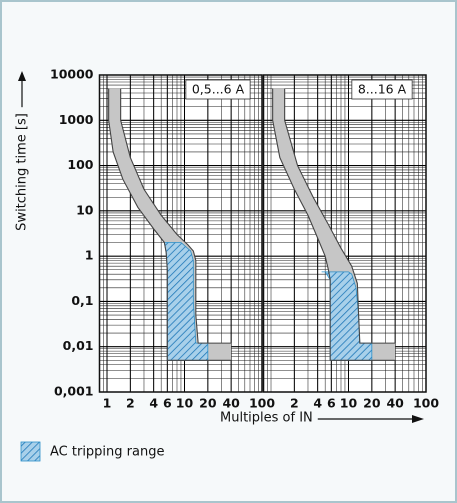 This screenshot has width=457, height=503. I want to click on x-axis-arrowhead, so click(418, 419).